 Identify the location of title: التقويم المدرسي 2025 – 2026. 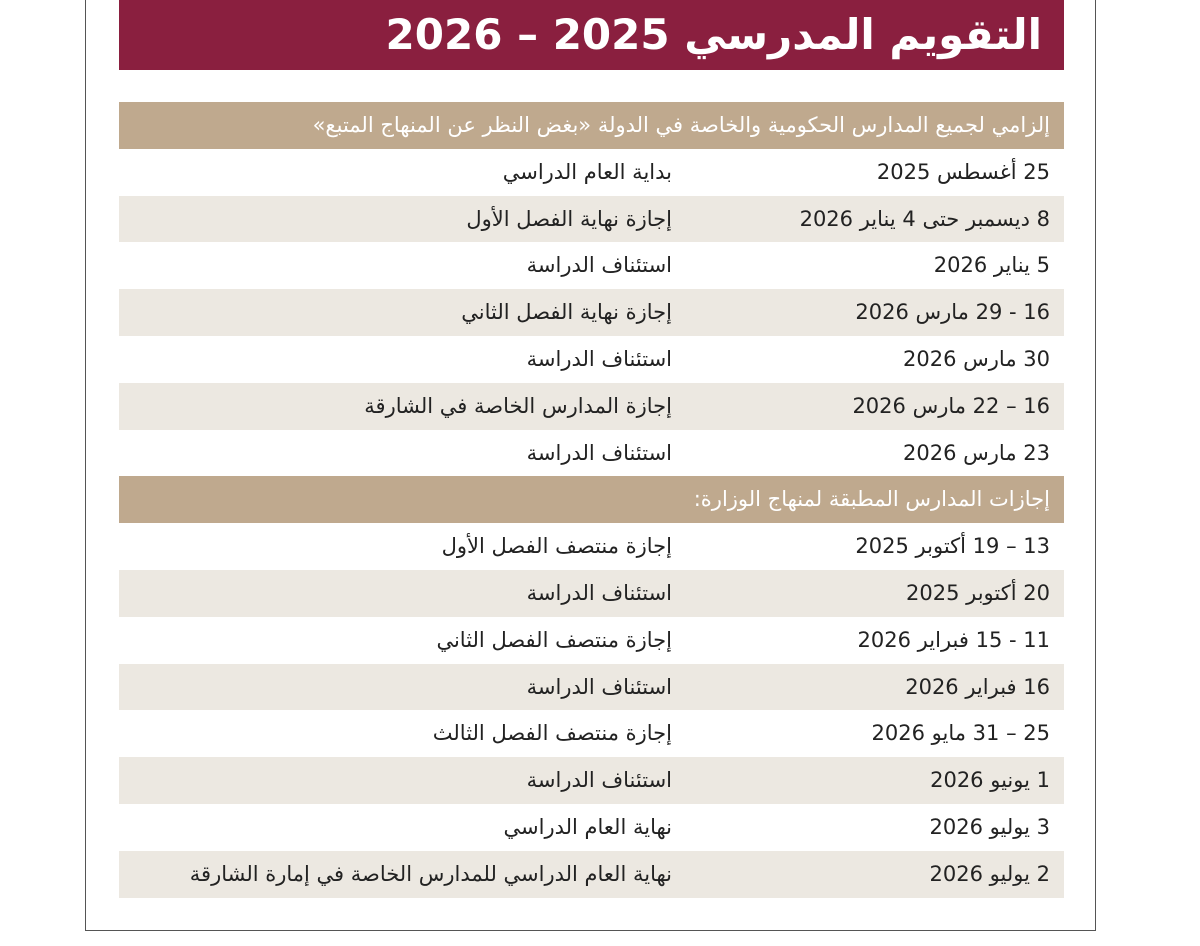
(713, 34).